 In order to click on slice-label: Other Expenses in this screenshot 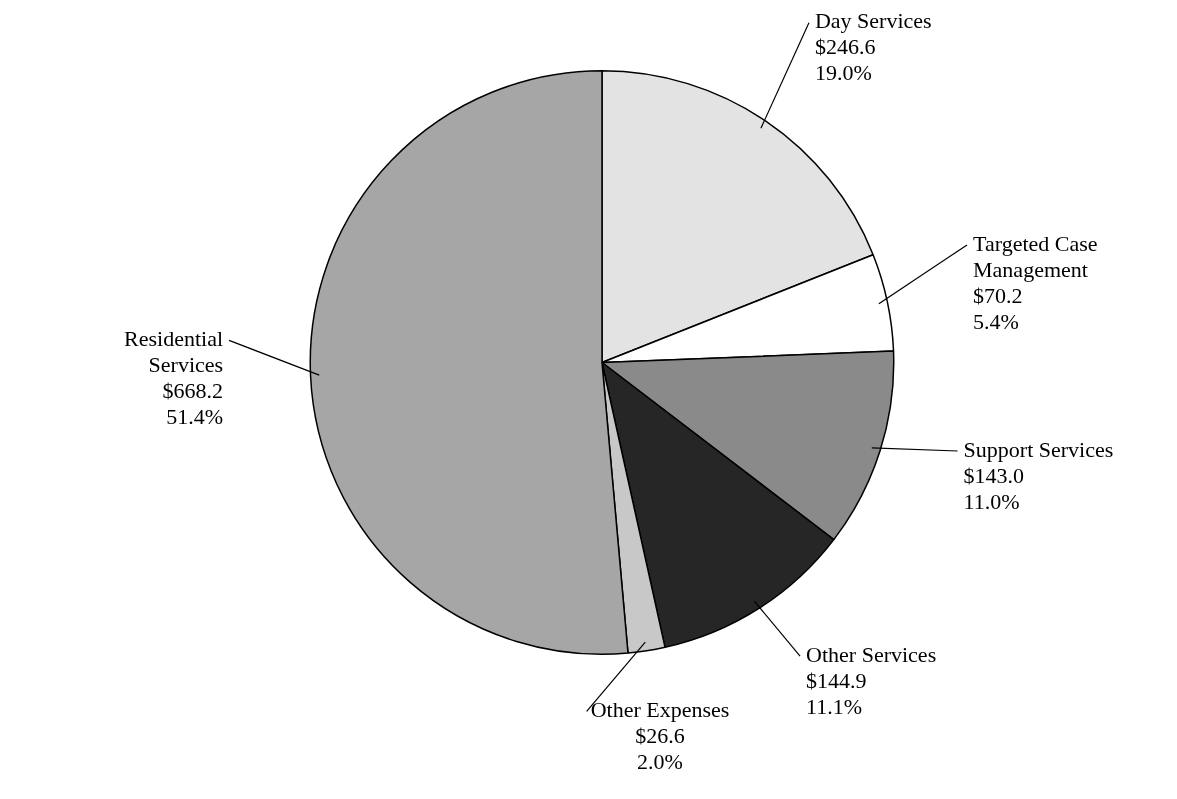, I will do `click(660, 710)`.